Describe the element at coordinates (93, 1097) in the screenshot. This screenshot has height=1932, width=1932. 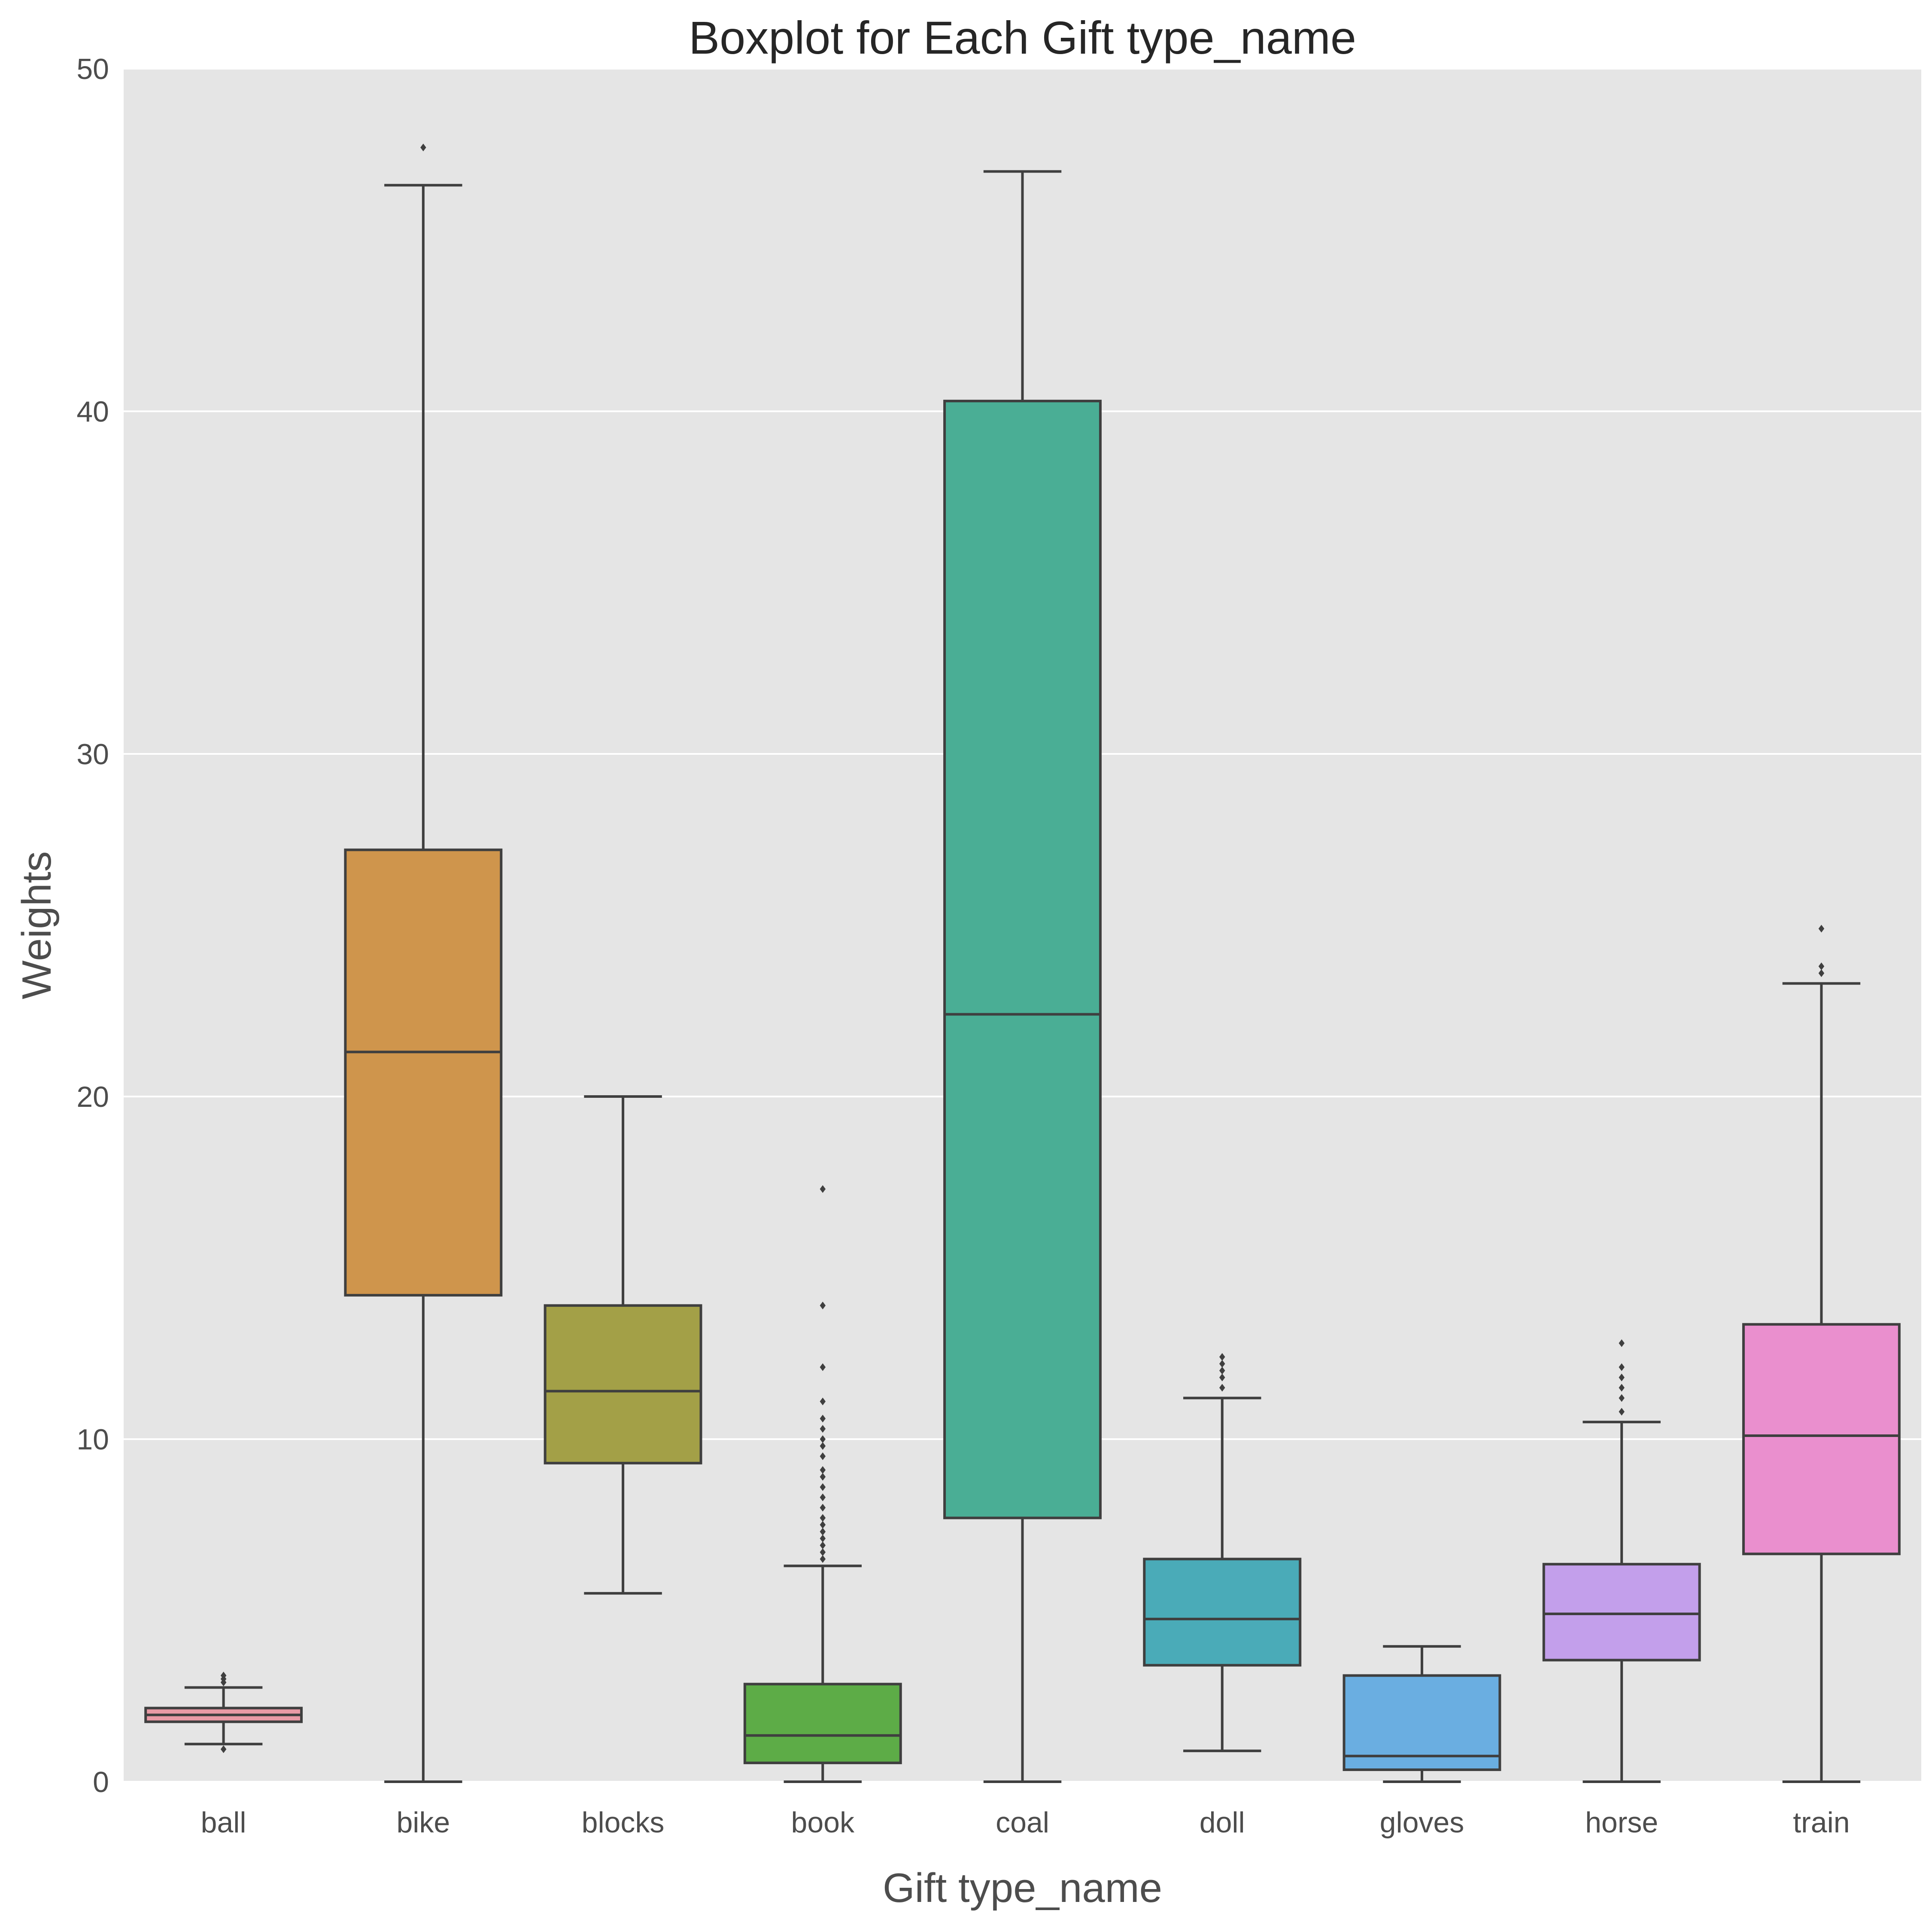
I see `y-tick-label: 20` at that location.